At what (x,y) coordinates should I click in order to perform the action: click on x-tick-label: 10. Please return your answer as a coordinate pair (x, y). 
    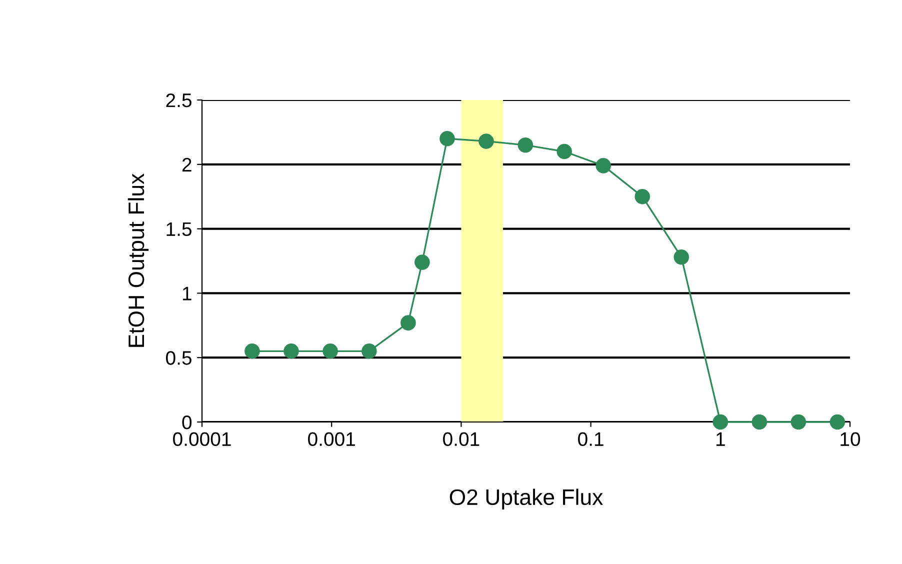
    Looking at the image, I should click on (850, 439).